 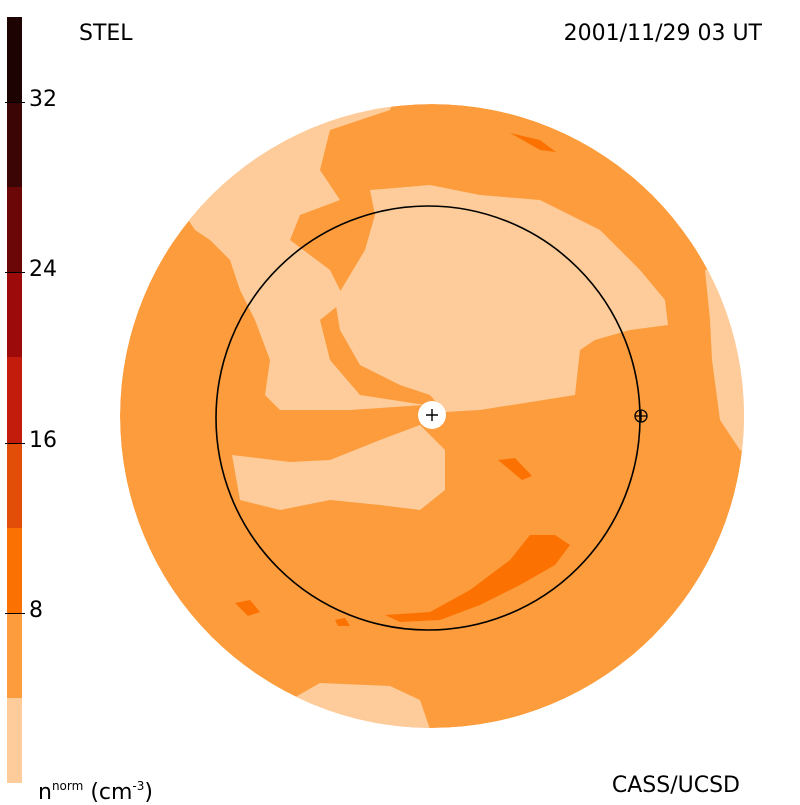 I want to click on timestamp-label: 2001/11/29 03 UT, so click(x=662, y=33).